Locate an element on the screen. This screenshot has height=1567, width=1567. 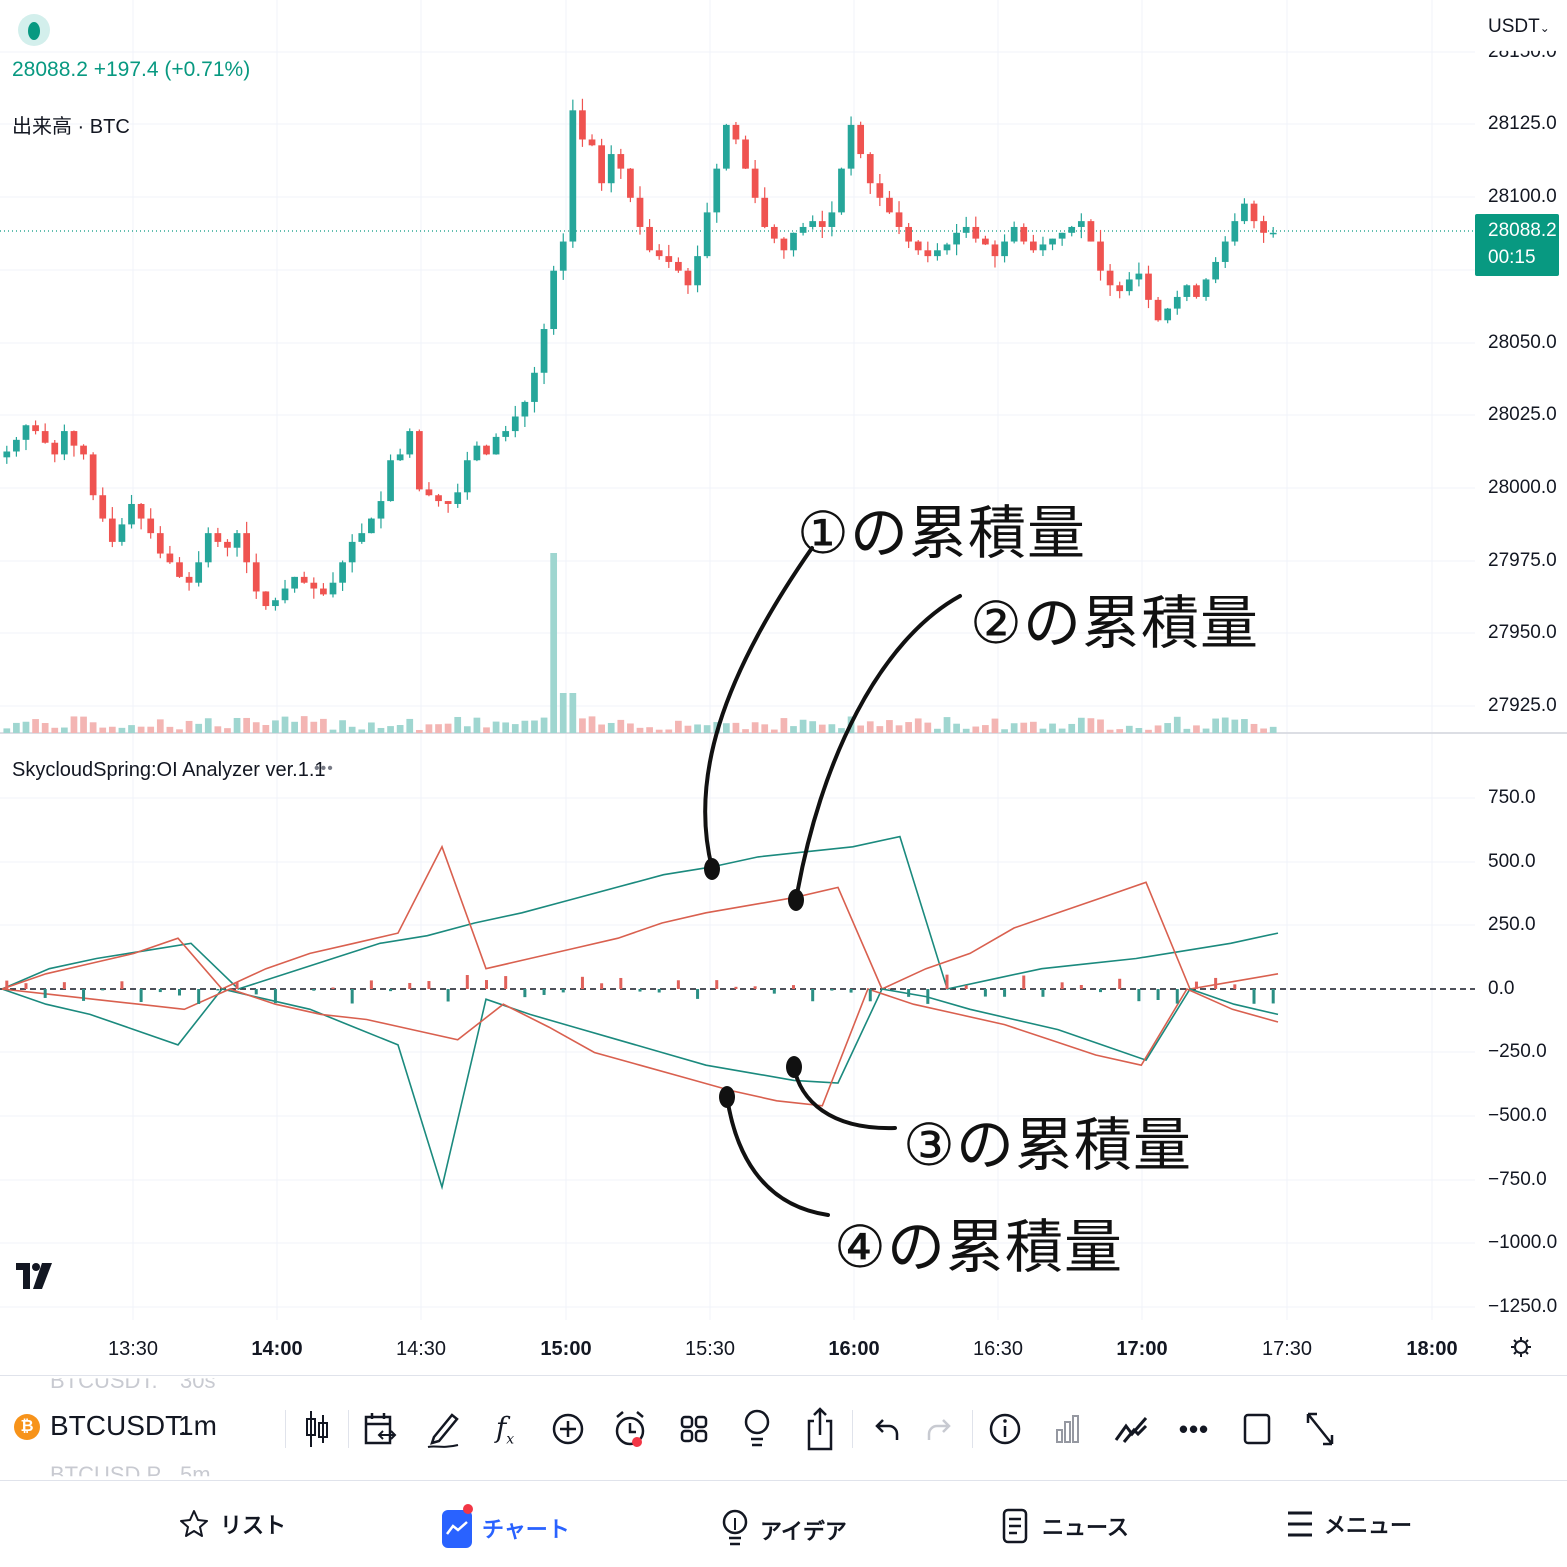
settings-gear-icon is located at coordinates (1521, 1349).